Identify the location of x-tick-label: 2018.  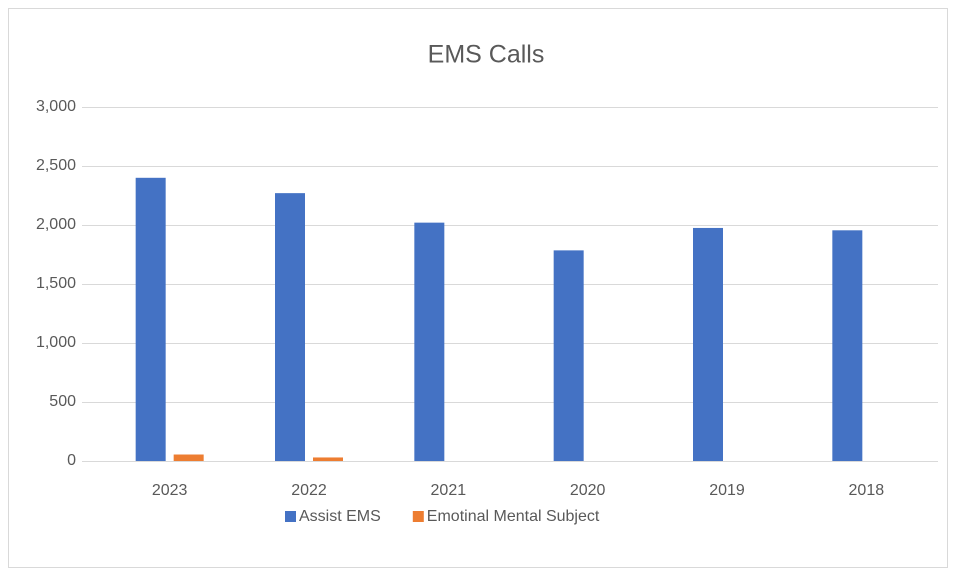
(867, 490).